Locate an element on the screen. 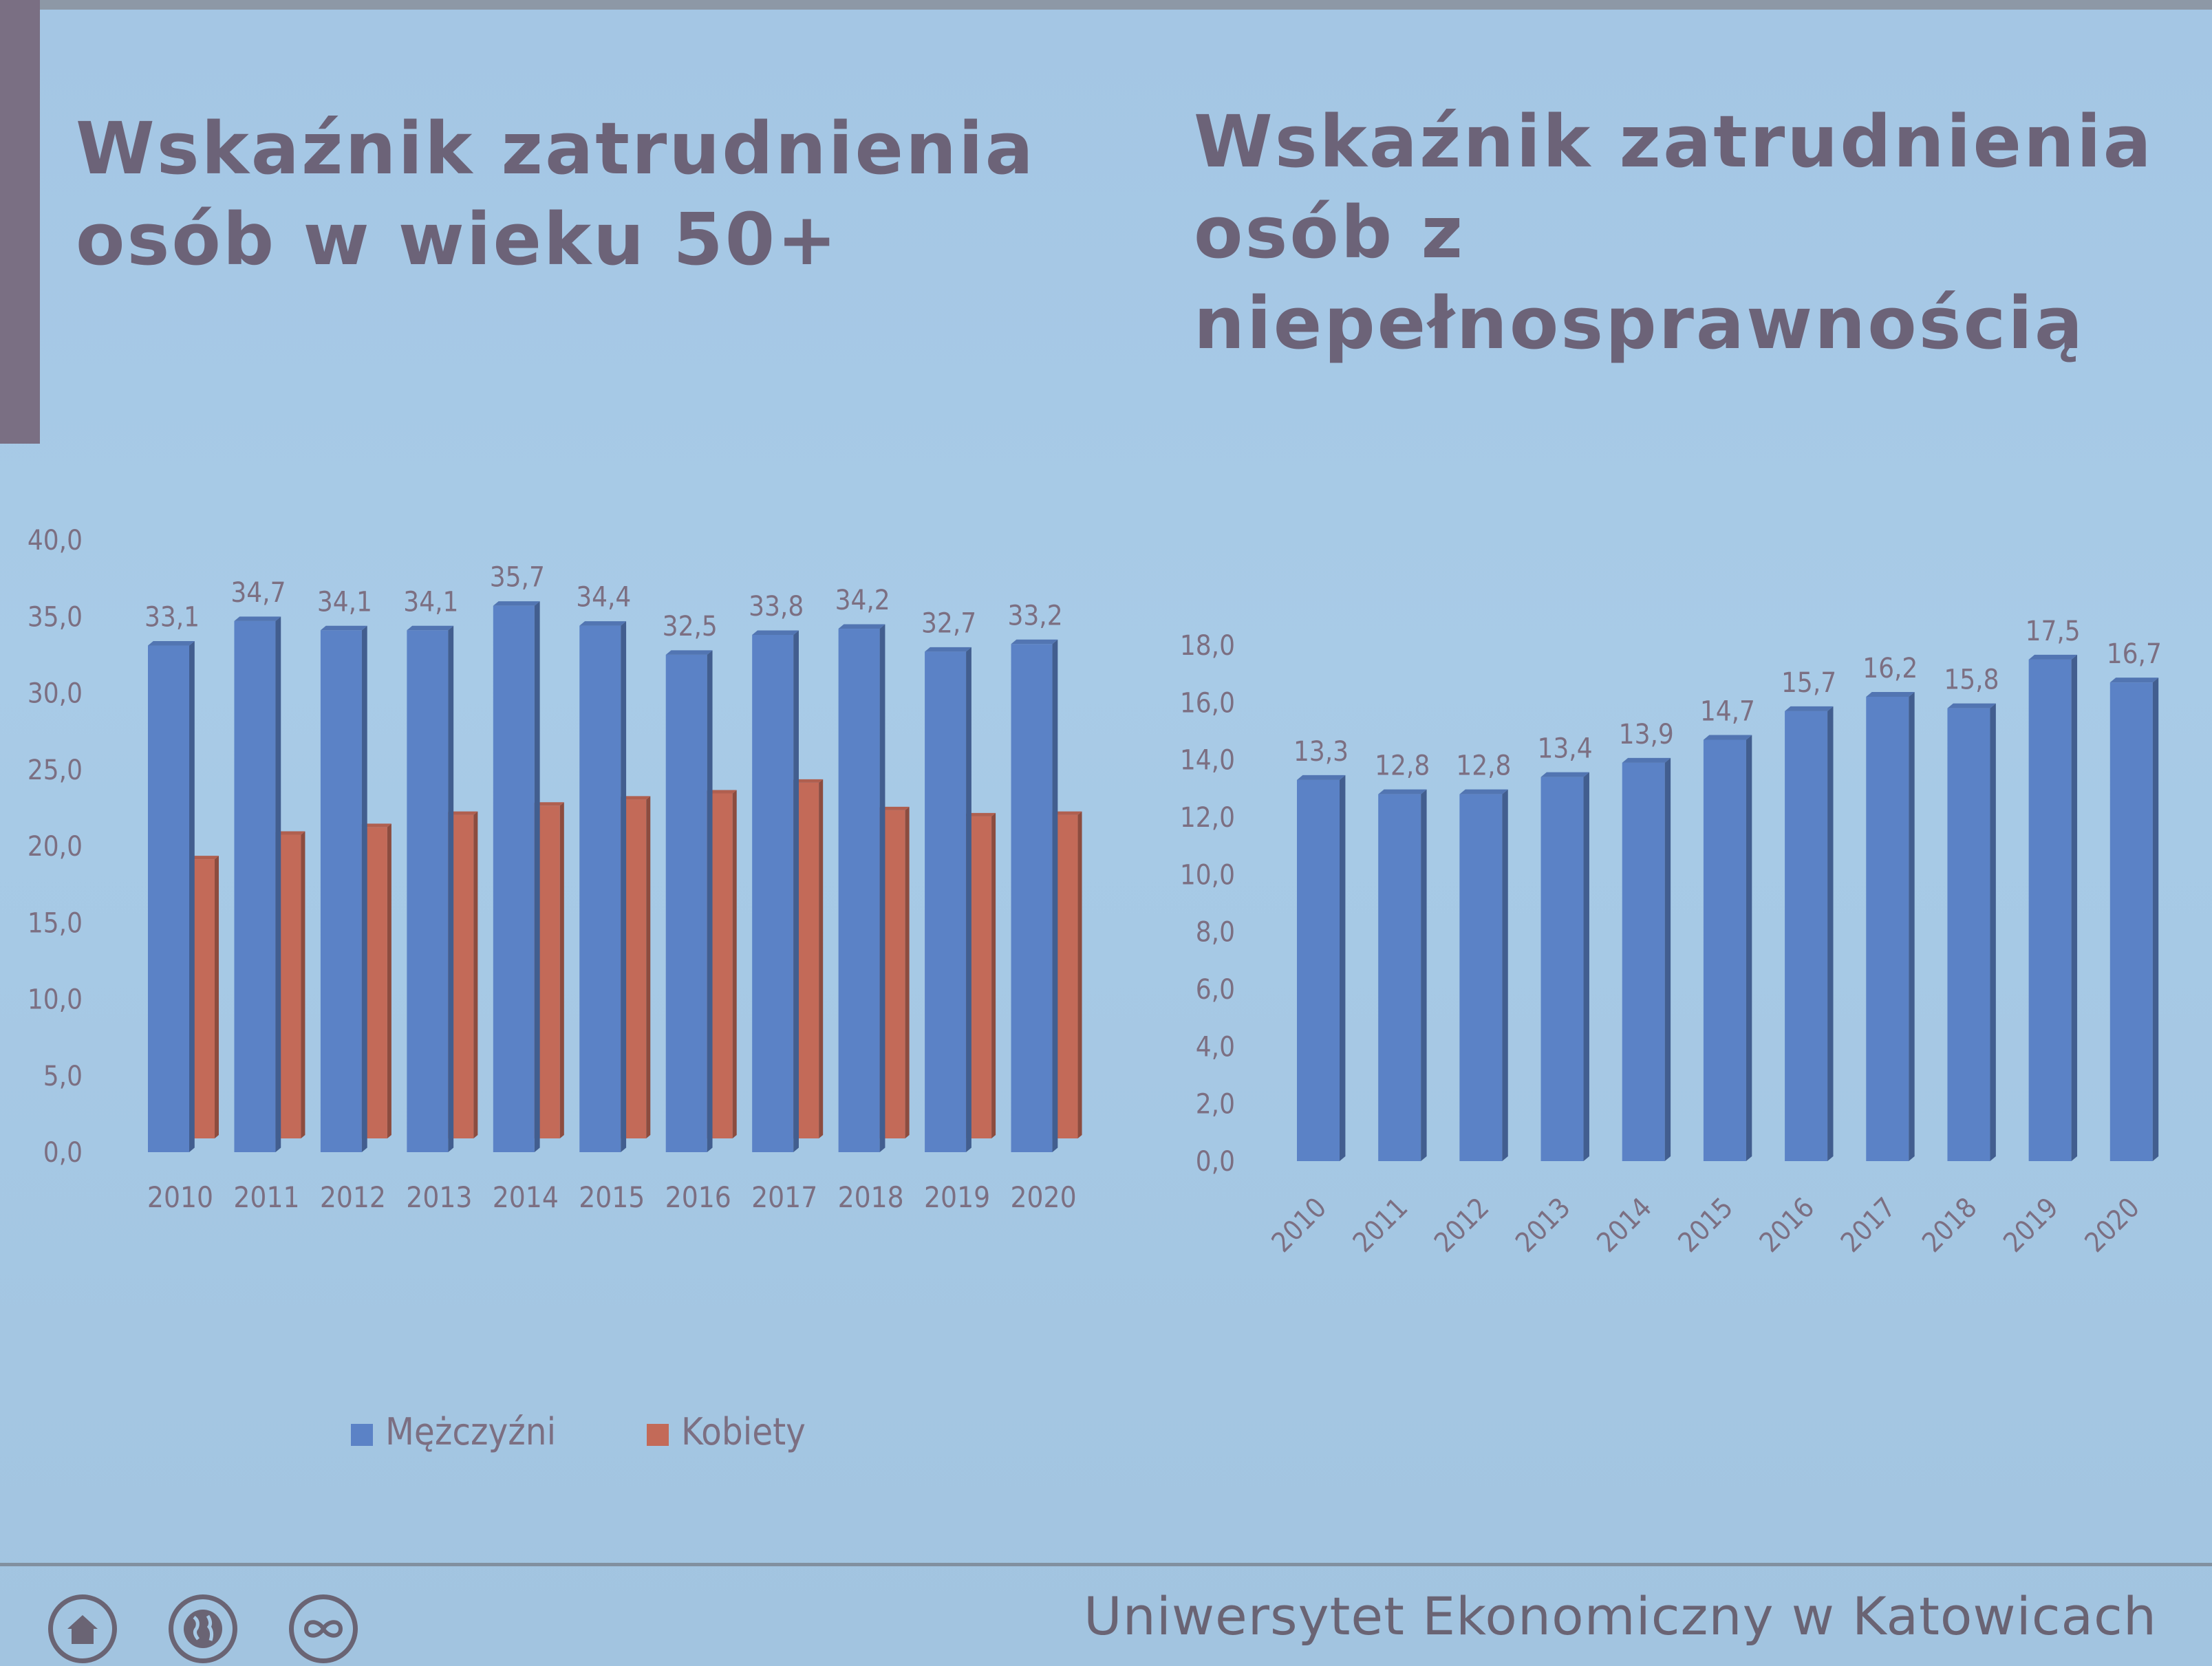 The height and width of the screenshot is (1666, 2212). y-tick-label: 40,0 is located at coordinates (56, 540).